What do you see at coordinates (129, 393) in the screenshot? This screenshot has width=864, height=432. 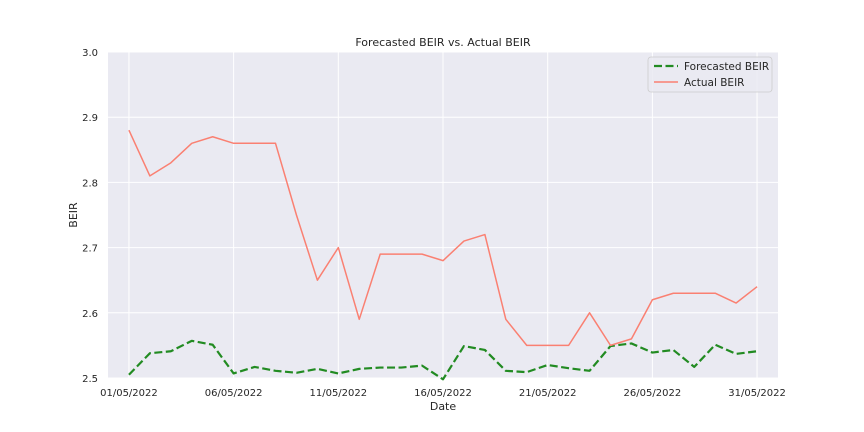 I see `x-tick-label: 01/05/2022` at bounding box center [129, 393].